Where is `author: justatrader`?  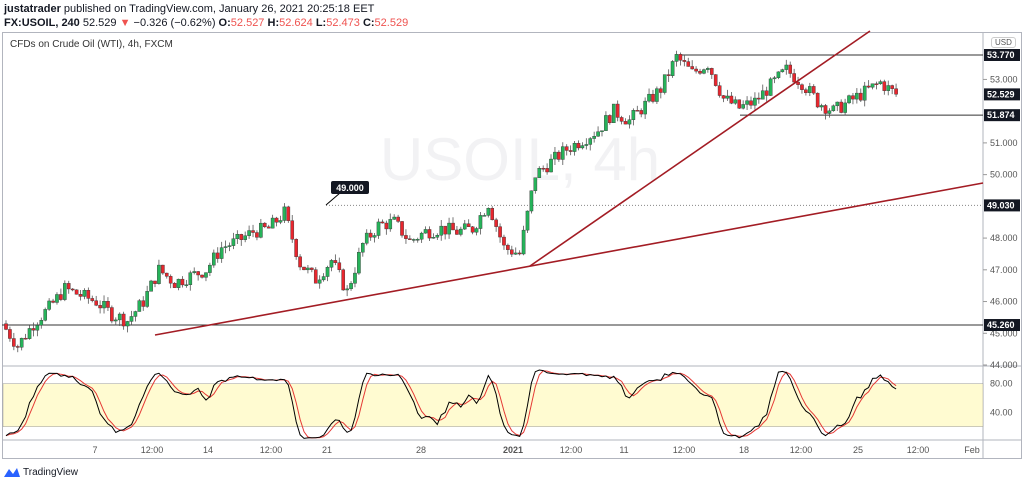
author: justatrader is located at coordinates (32, 9).